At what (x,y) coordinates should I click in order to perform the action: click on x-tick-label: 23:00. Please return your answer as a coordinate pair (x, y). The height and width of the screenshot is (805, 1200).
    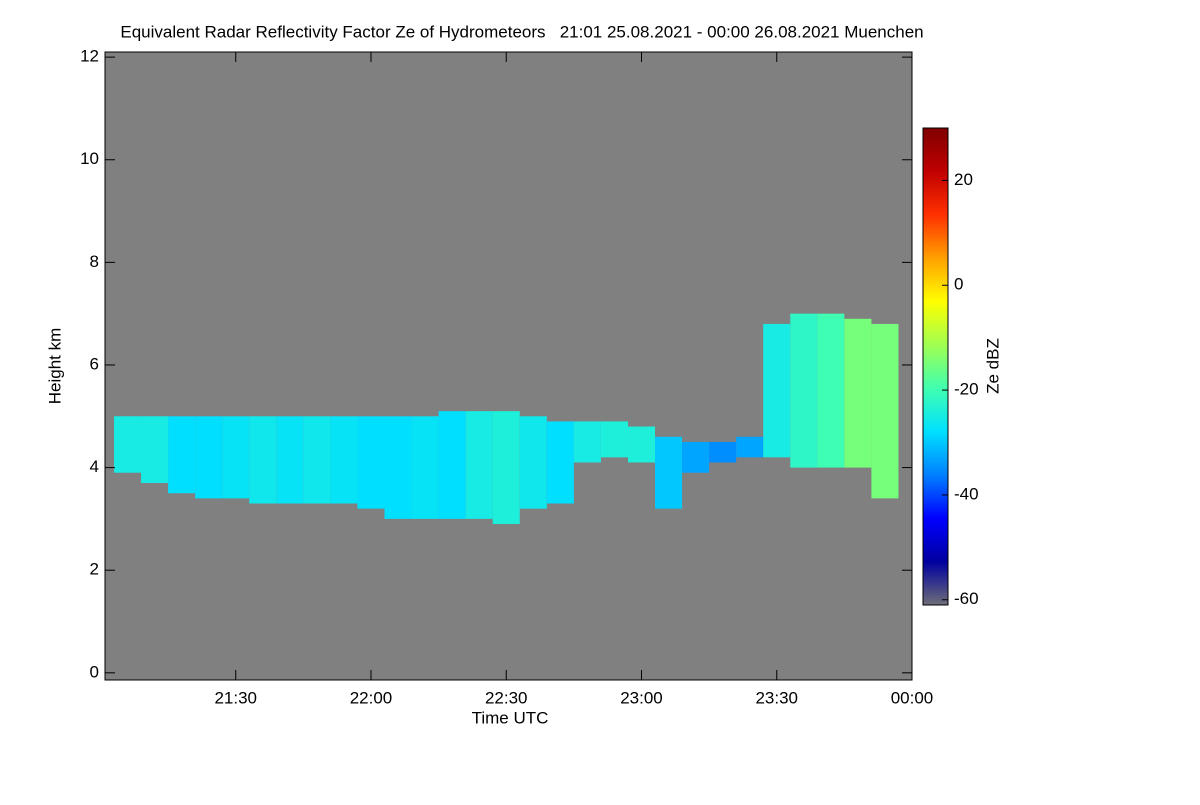
    Looking at the image, I should click on (641, 697).